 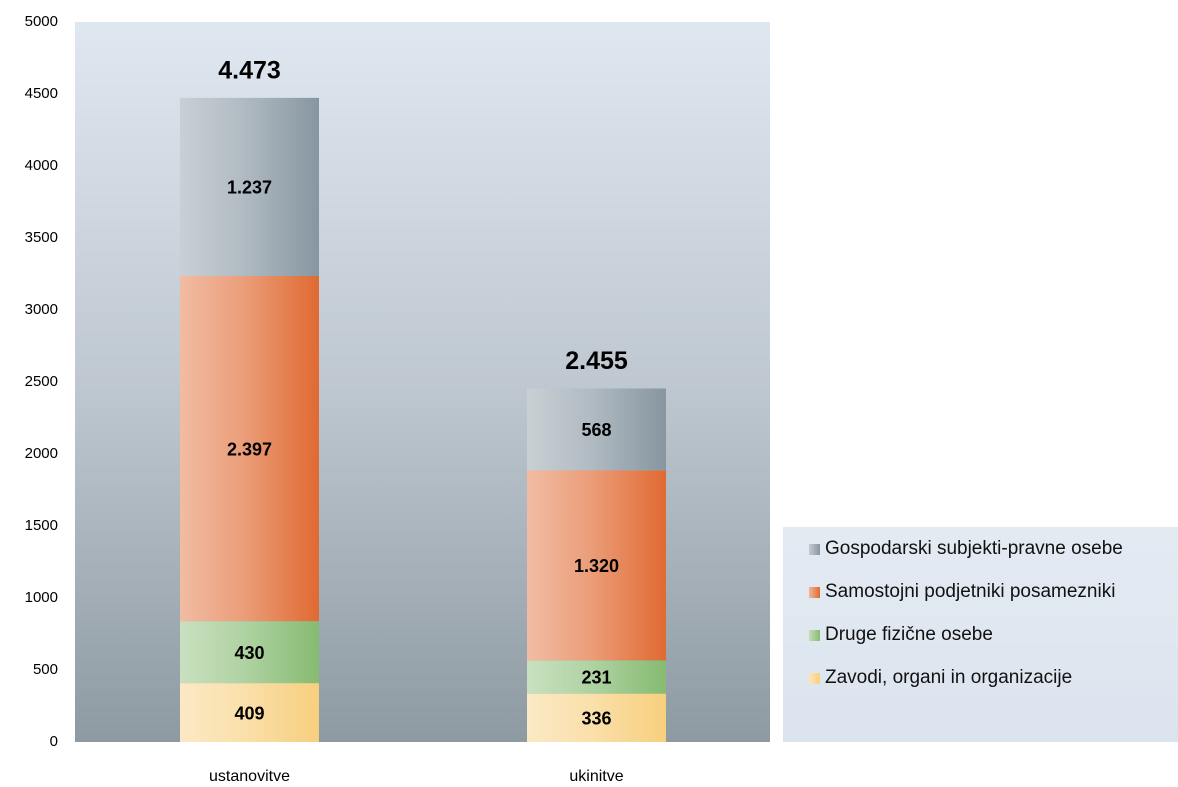 I want to click on legend-label: Samostojni podjetniki posamezniki, so click(x=970, y=591).